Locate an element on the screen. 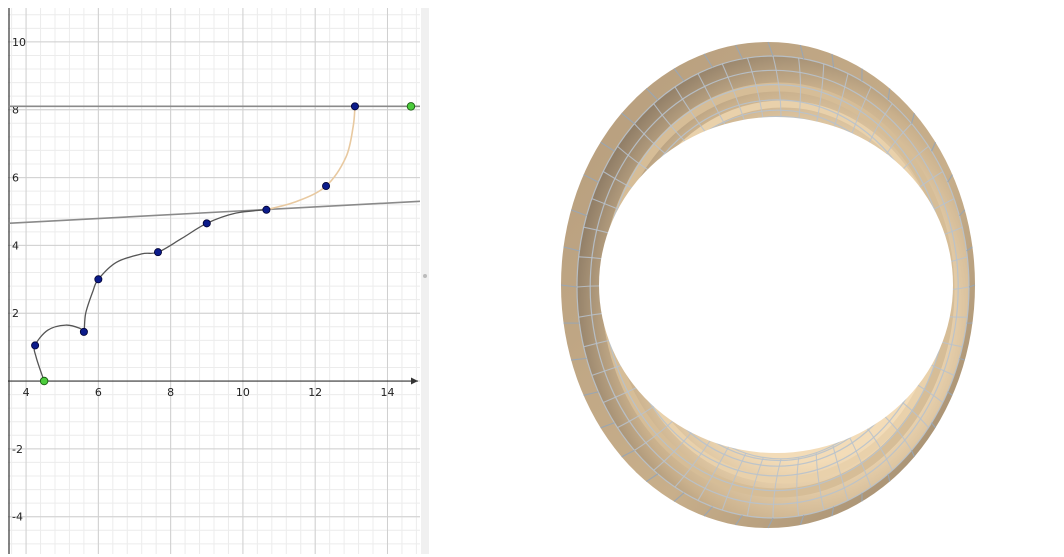 Image resolution: width=1064 pixels, height=557 pixels. x-tick-label: 8 is located at coordinates (170, 392).